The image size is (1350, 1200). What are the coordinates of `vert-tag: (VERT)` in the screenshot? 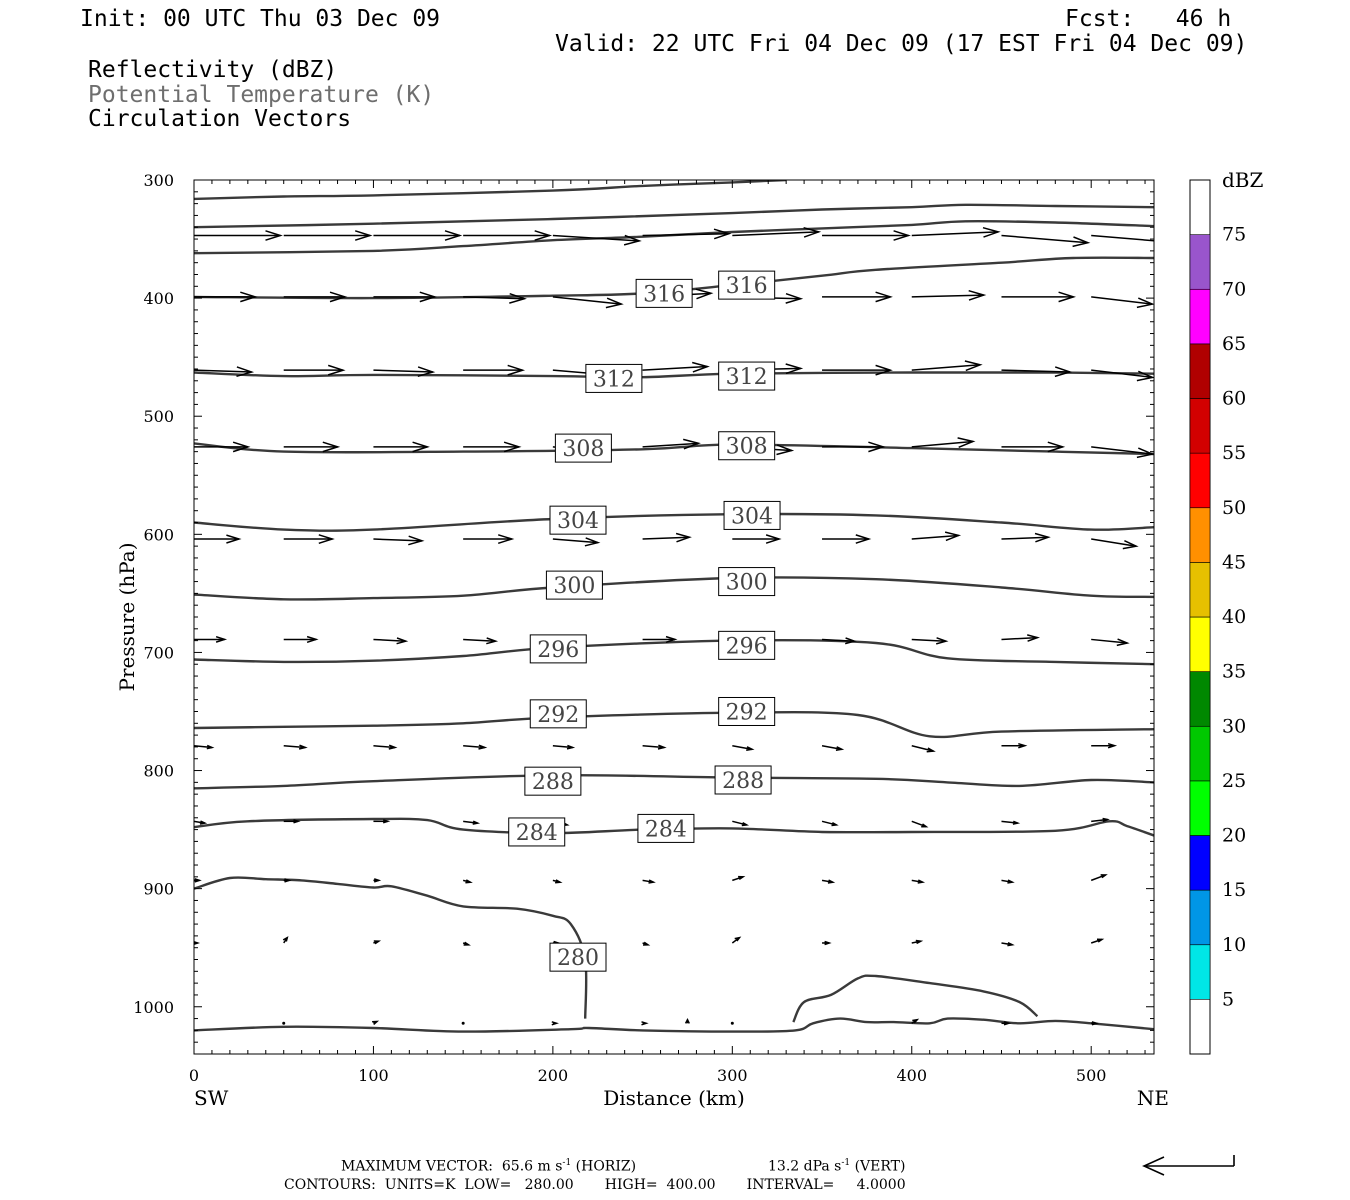 It's located at (880, 1166).